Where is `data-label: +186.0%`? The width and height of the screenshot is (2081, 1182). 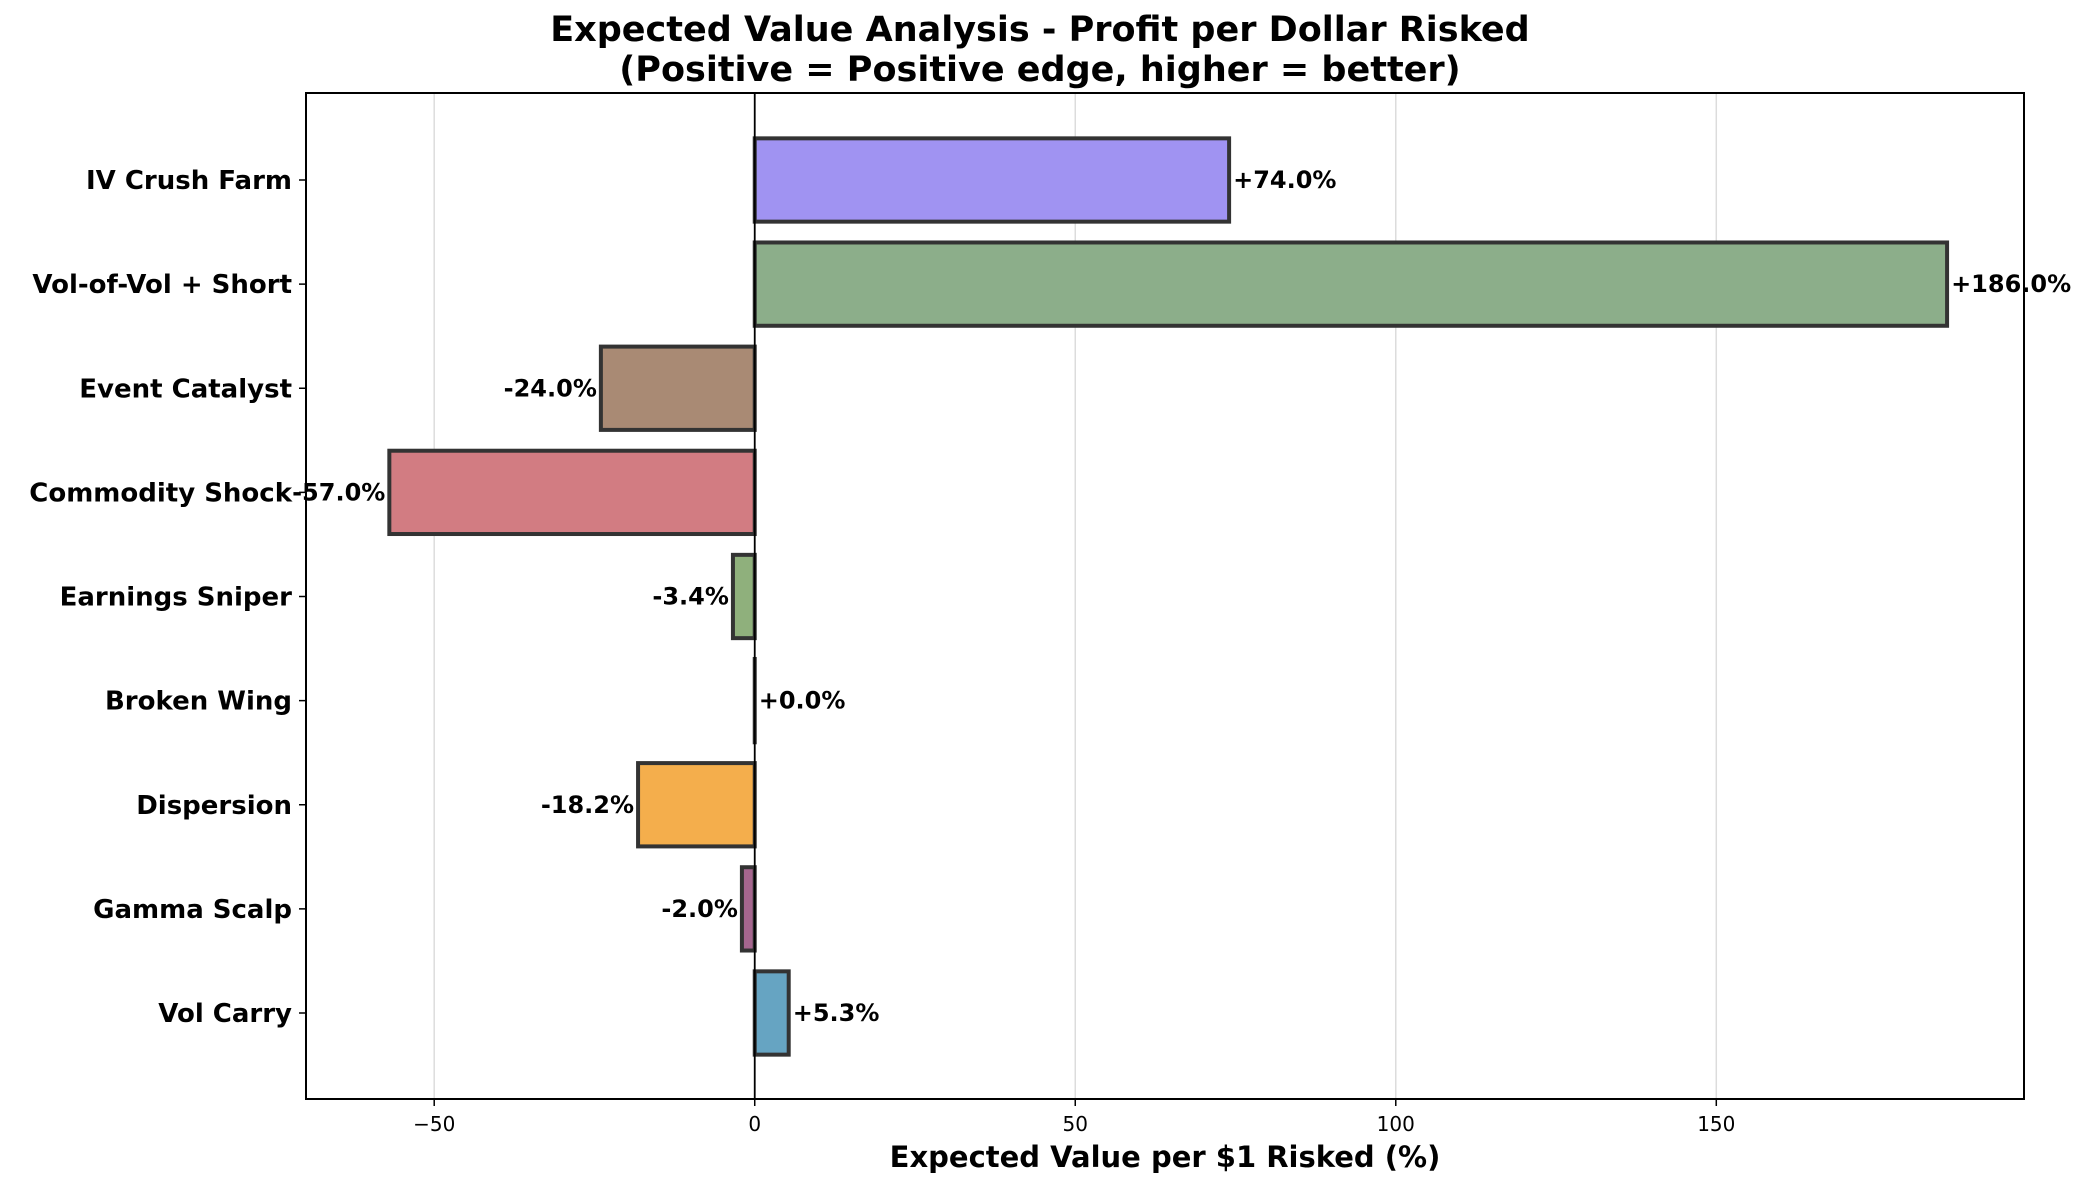
data-label: +186.0% is located at coordinates (2011, 284).